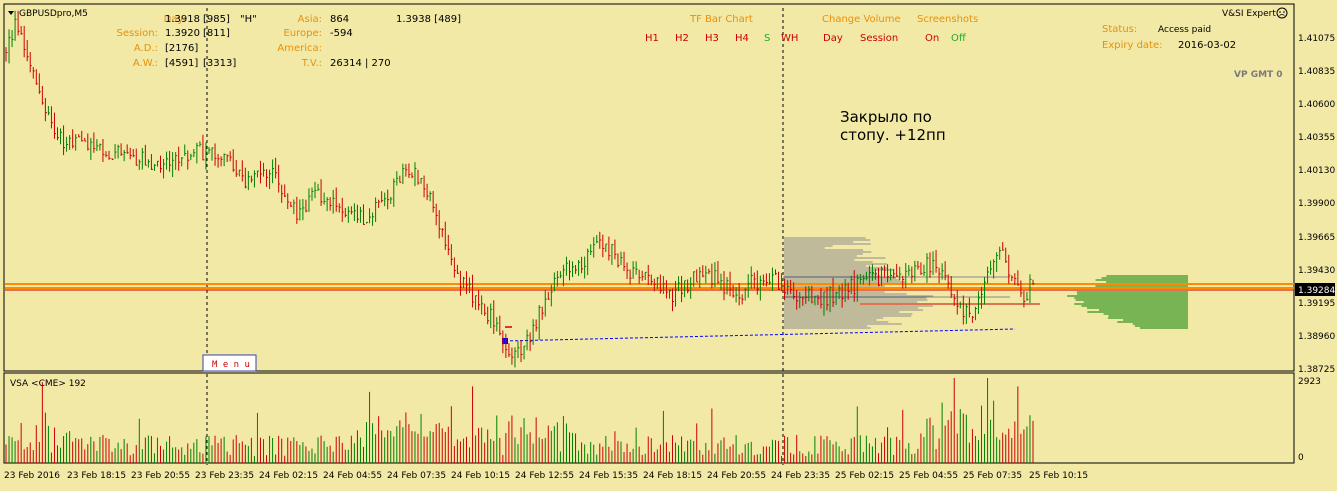 The image size is (1337, 491). Describe the element at coordinates (288, 476) in the screenshot. I see `time-tick: 24 Feb 02:15` at that location.